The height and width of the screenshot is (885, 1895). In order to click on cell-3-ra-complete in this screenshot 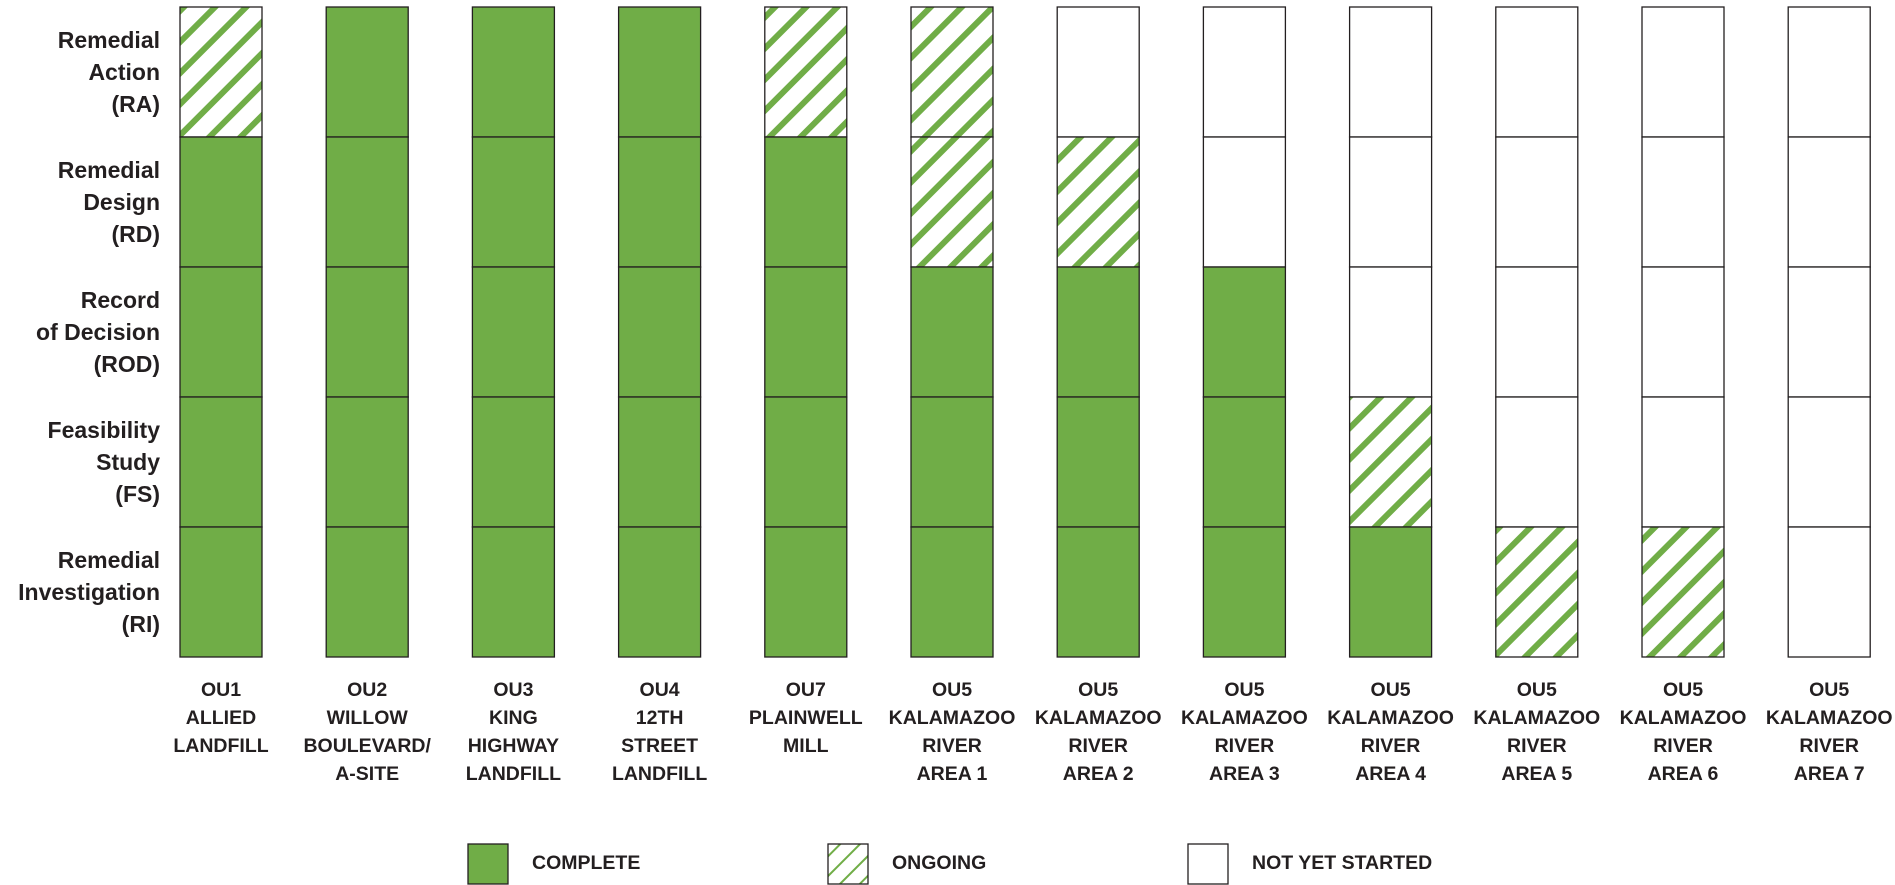, I will do `click(513, 72)`.